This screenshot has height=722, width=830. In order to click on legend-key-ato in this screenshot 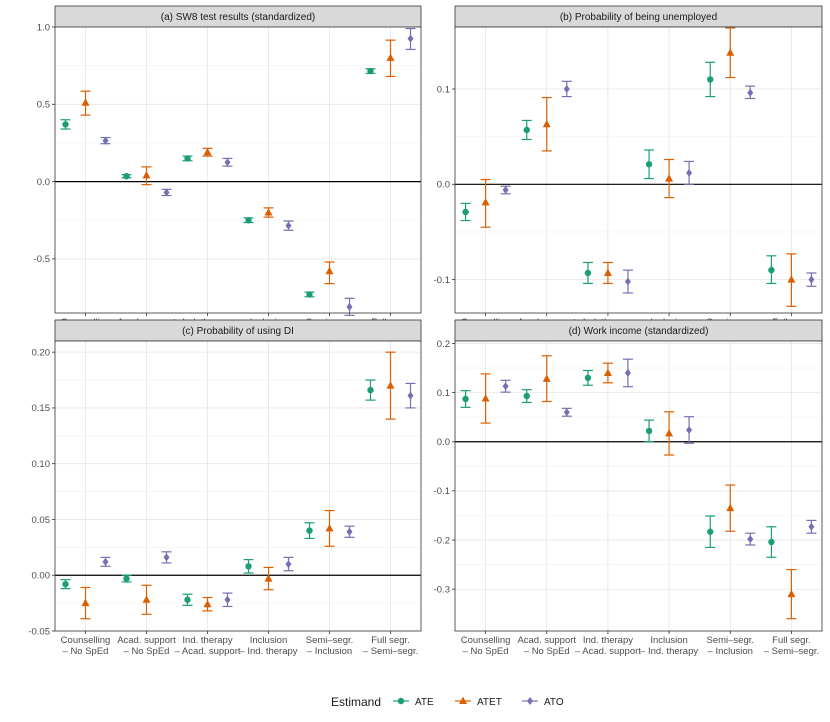, I will do `click(530, 701)`.